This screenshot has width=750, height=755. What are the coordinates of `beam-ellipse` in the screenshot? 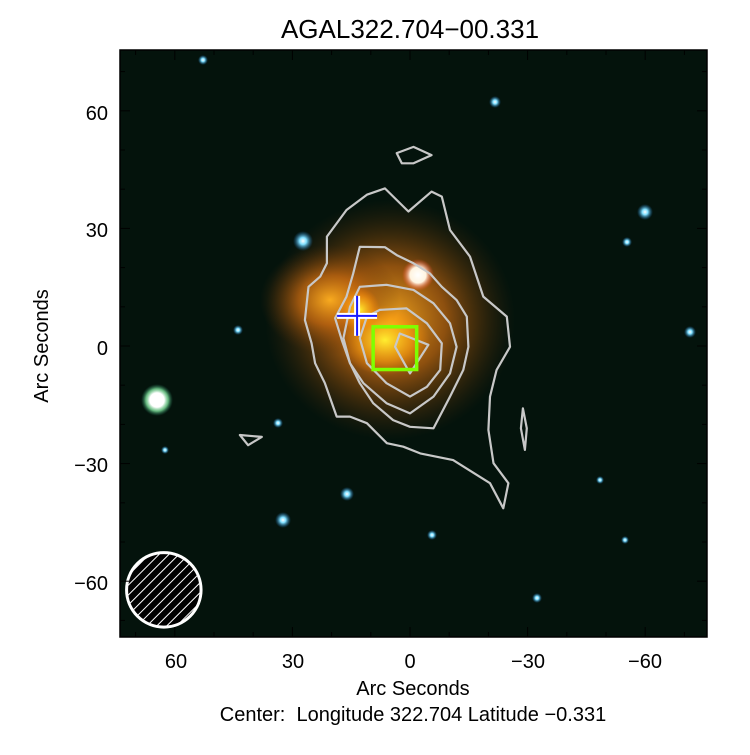 It's located at (164, 590).